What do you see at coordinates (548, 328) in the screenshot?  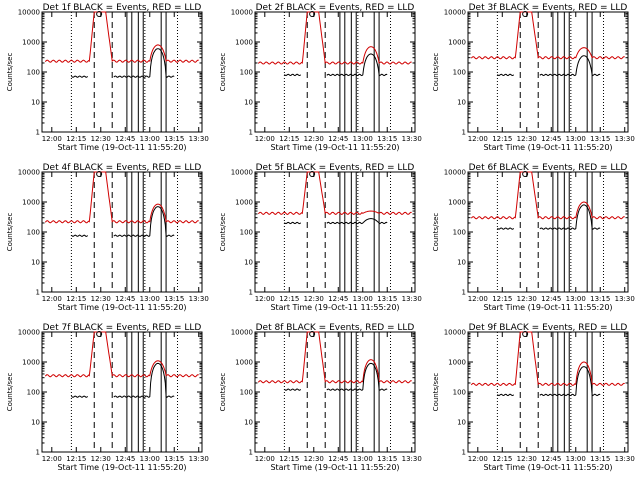 I see `panel-title: Det 9f BLACK = Events, RED = LLD` at bounding box center [548, 328].